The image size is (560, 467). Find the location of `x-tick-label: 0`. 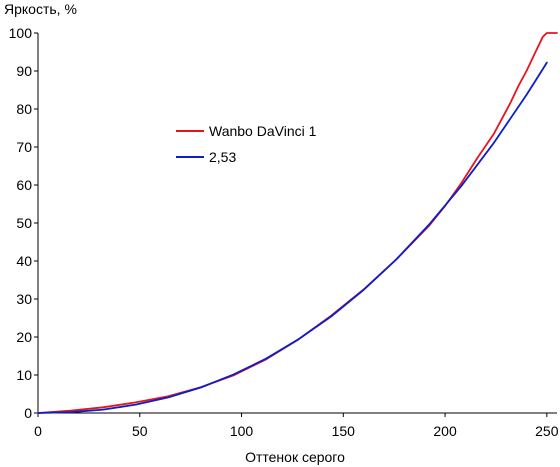

x-tick-label: 0 is located at coordinates (38, 431).